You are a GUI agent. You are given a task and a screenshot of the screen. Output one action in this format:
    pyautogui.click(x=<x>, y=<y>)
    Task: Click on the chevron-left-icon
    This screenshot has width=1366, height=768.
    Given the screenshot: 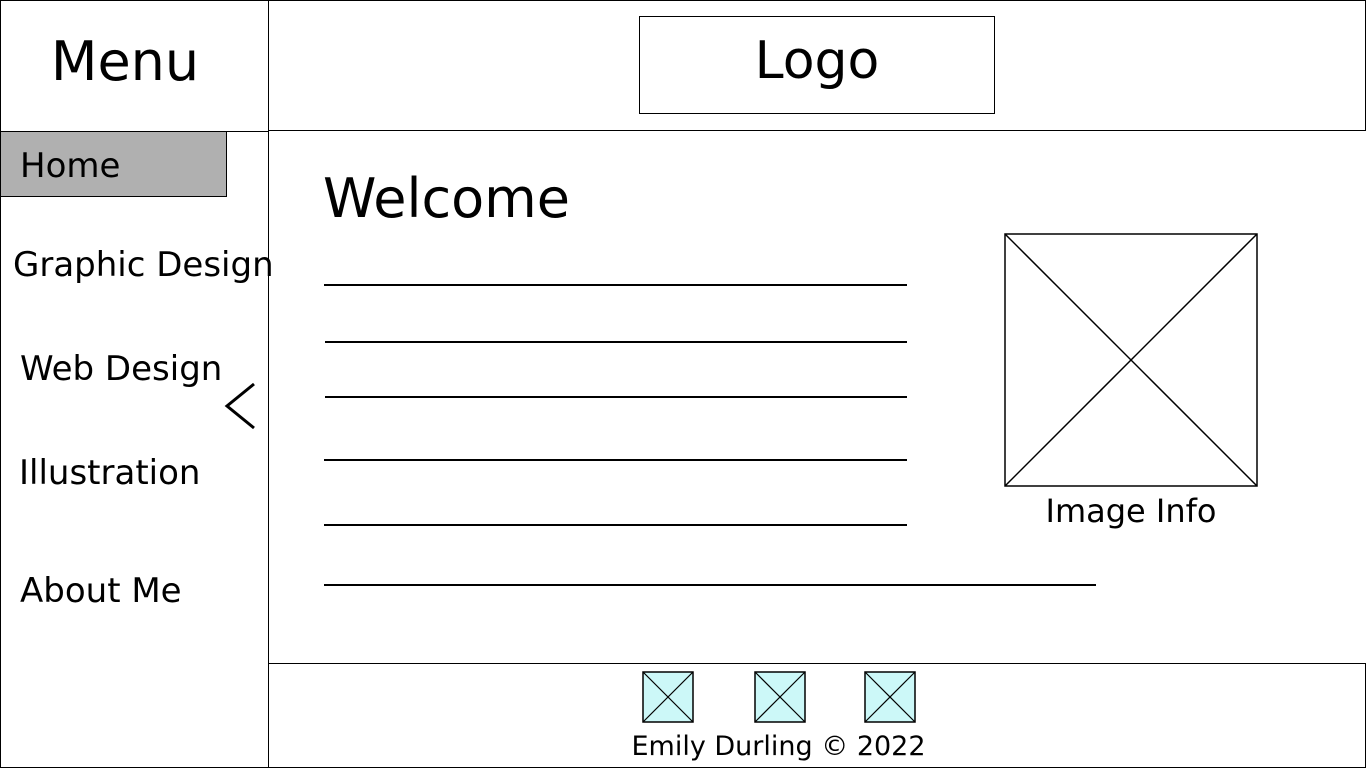 What is the action you would take?
    pyautogui.click(x=240, y=406)
    